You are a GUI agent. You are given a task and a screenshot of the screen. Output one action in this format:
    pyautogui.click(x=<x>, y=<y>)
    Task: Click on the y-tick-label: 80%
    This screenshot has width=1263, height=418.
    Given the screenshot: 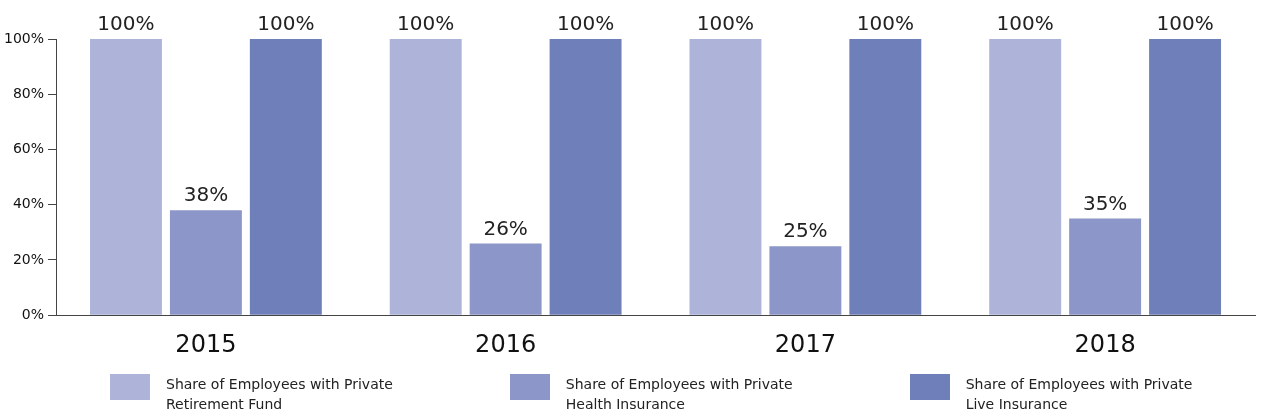 What is the action you would take?
    pyautogui.click(x=28, y=92)
    